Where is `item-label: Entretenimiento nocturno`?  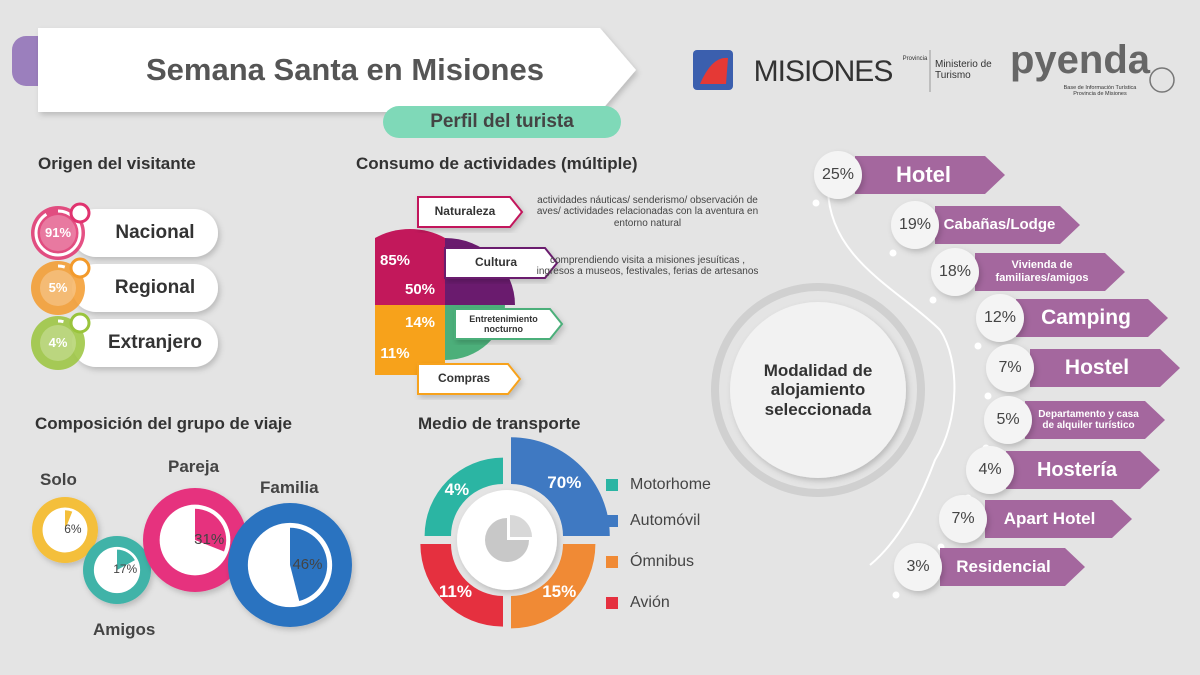
item-label: Entretenimiento nocturno is located at coordinates (503, 323).